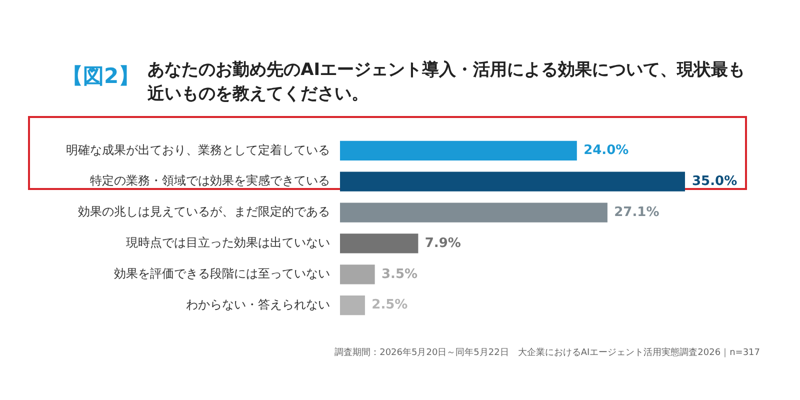 The width and height of the screenshot is (800, 400). What do you see at coordinates (198, 149) in the screenshot?
I see `y-tick-label: 明確な成果が出ており、業務として定着している` at bounding box center [198, 149].